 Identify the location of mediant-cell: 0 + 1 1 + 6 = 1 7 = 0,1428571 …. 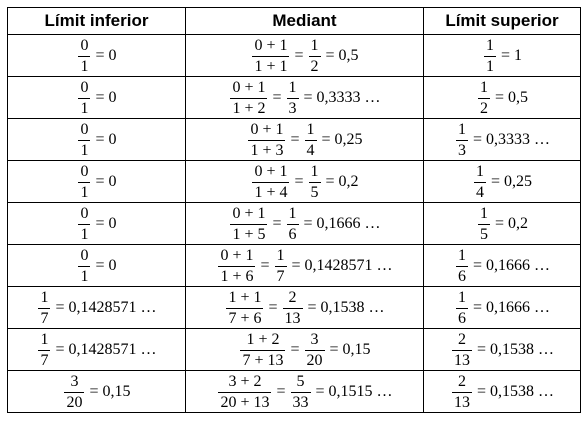
(304, 265).